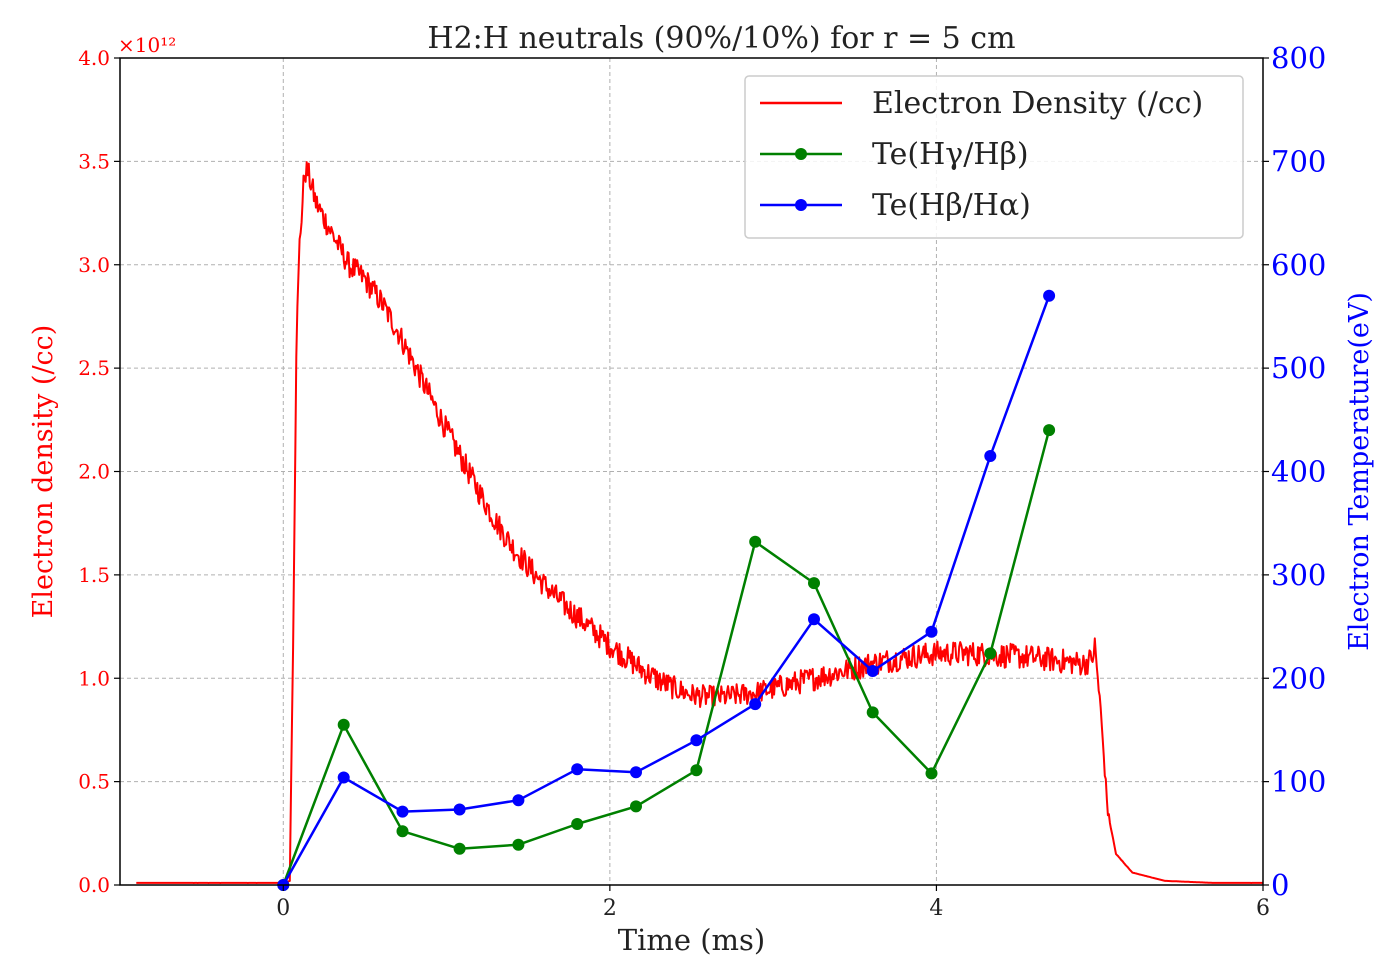 The image size is (1390, 962). What do you see at coordinates (1298, 678) in the screenshot?
I see `y-right-tick-label: 200` at bounding box center [1298, 678].